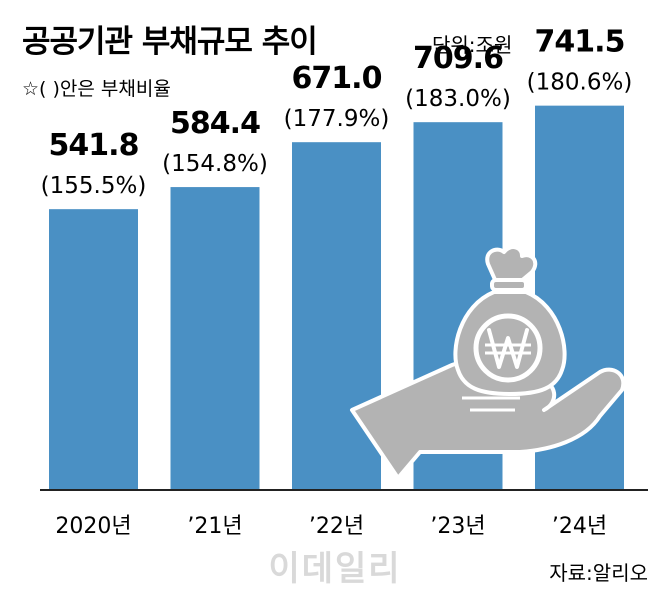  I want to click on ratio-note: ☆( )안은 부채비율, so click(96, 89).